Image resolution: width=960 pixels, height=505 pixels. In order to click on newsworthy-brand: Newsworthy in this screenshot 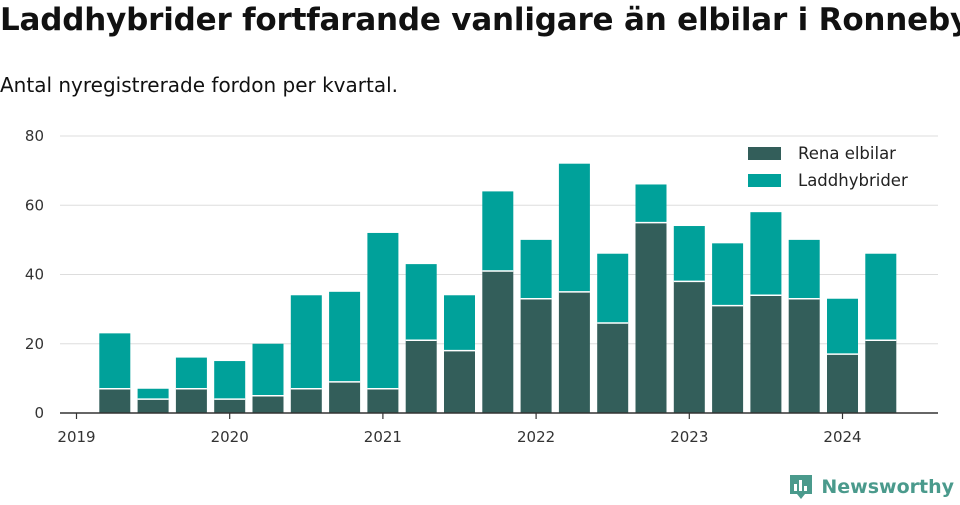, I will do `click(871, 487)`.